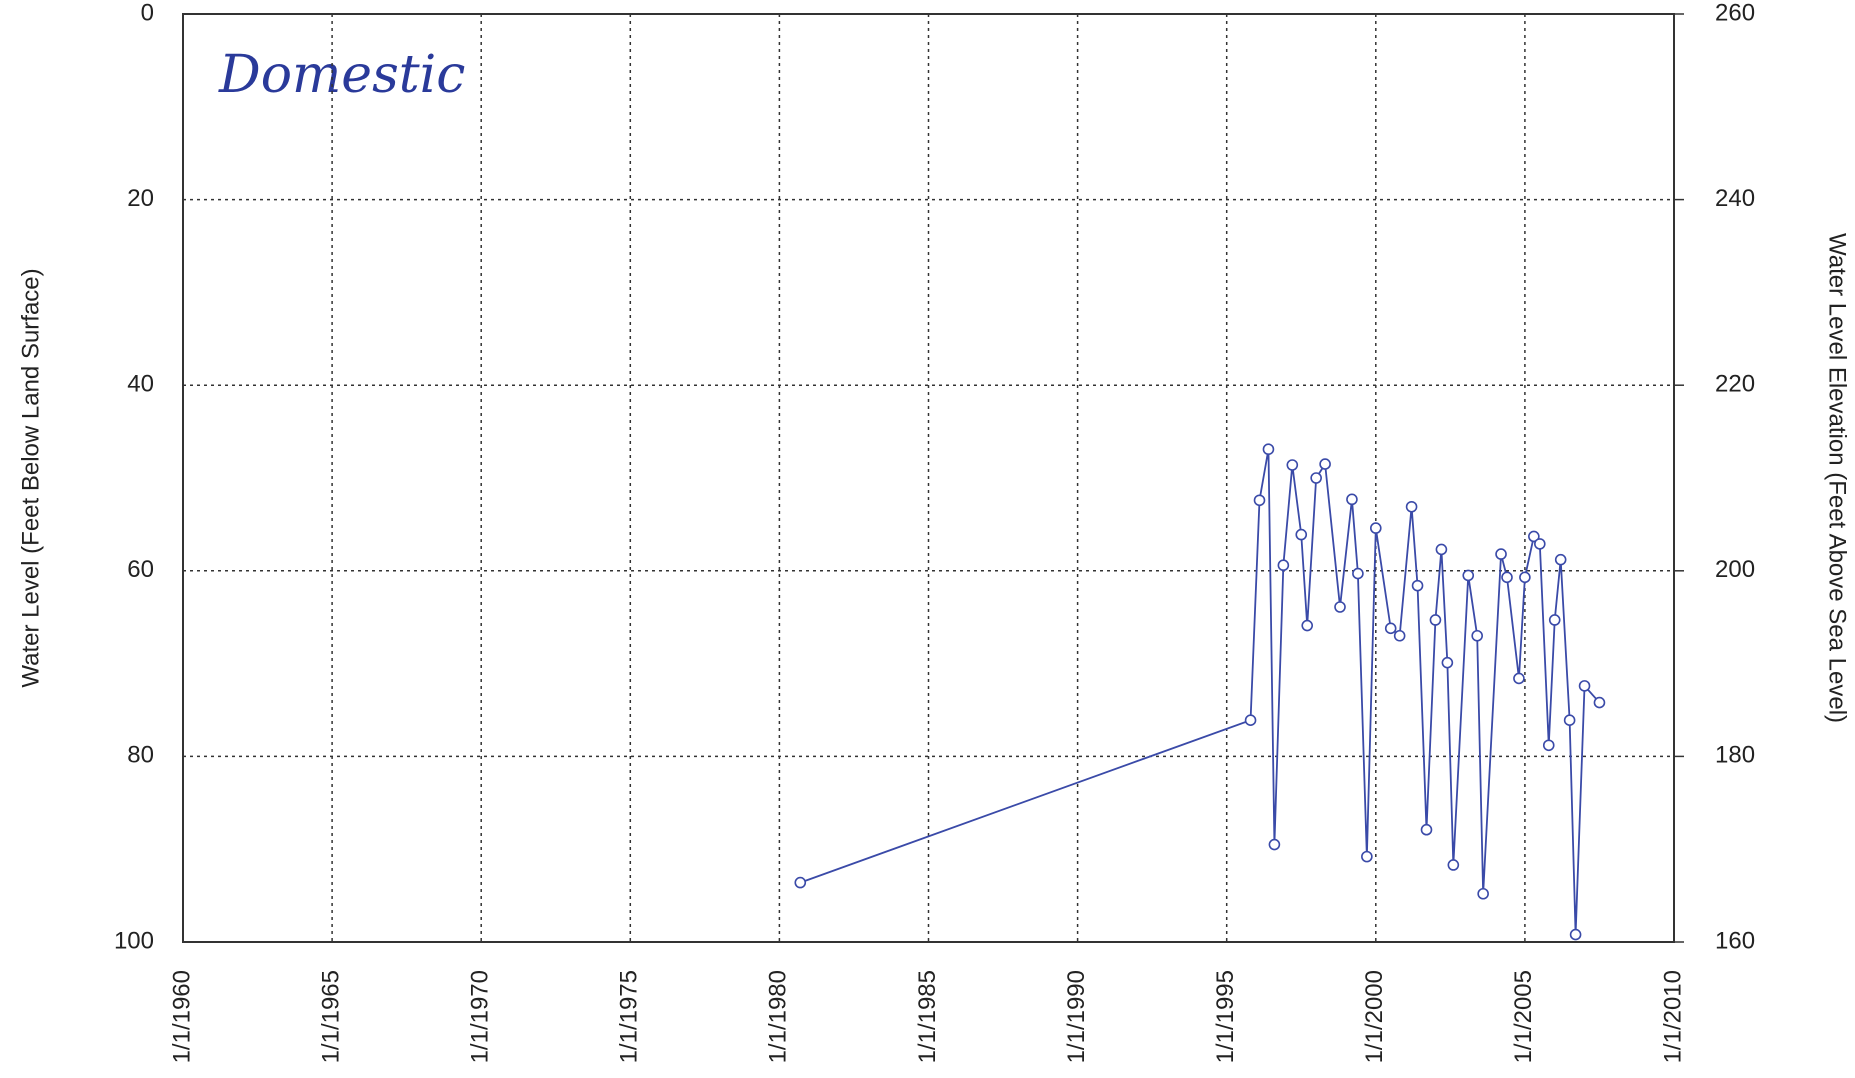 This screenshot has width=1855, height=1078. I want to click on y-axis-title: Water Level (Feet Below Land Surface), so click(30, 477).